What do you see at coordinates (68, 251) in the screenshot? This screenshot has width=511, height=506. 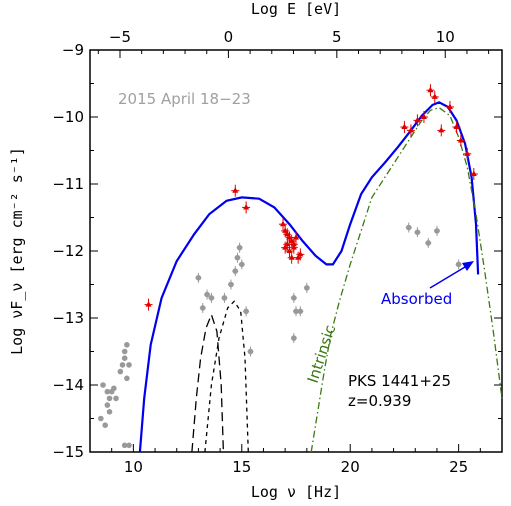 I see `y-tick-label: −12` at bounding box center [68, 251].